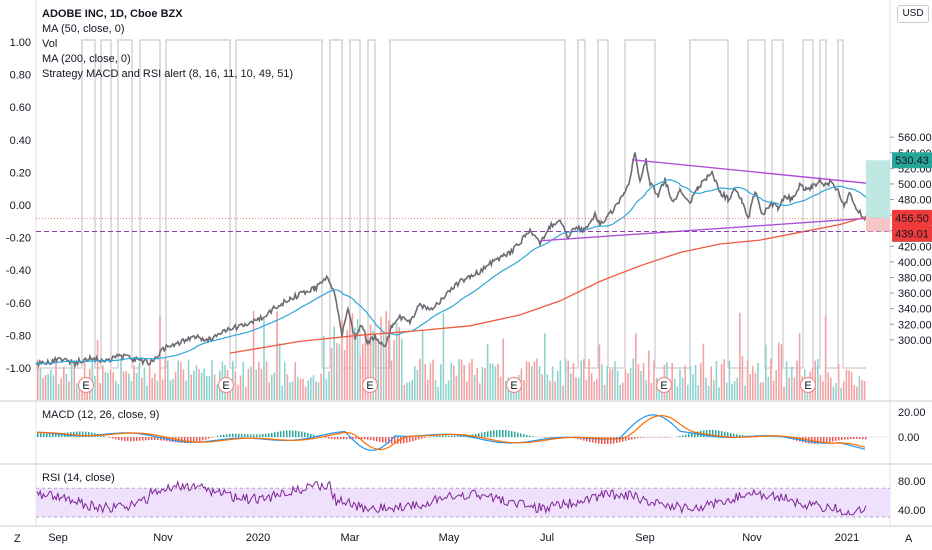 This screenshot has height=550, width=932. What do you see at coordinates (101, 415) in the screenshot?
I see `macd-label: MACD (12, 26, close, 9)` at bounding box center [101, 415].